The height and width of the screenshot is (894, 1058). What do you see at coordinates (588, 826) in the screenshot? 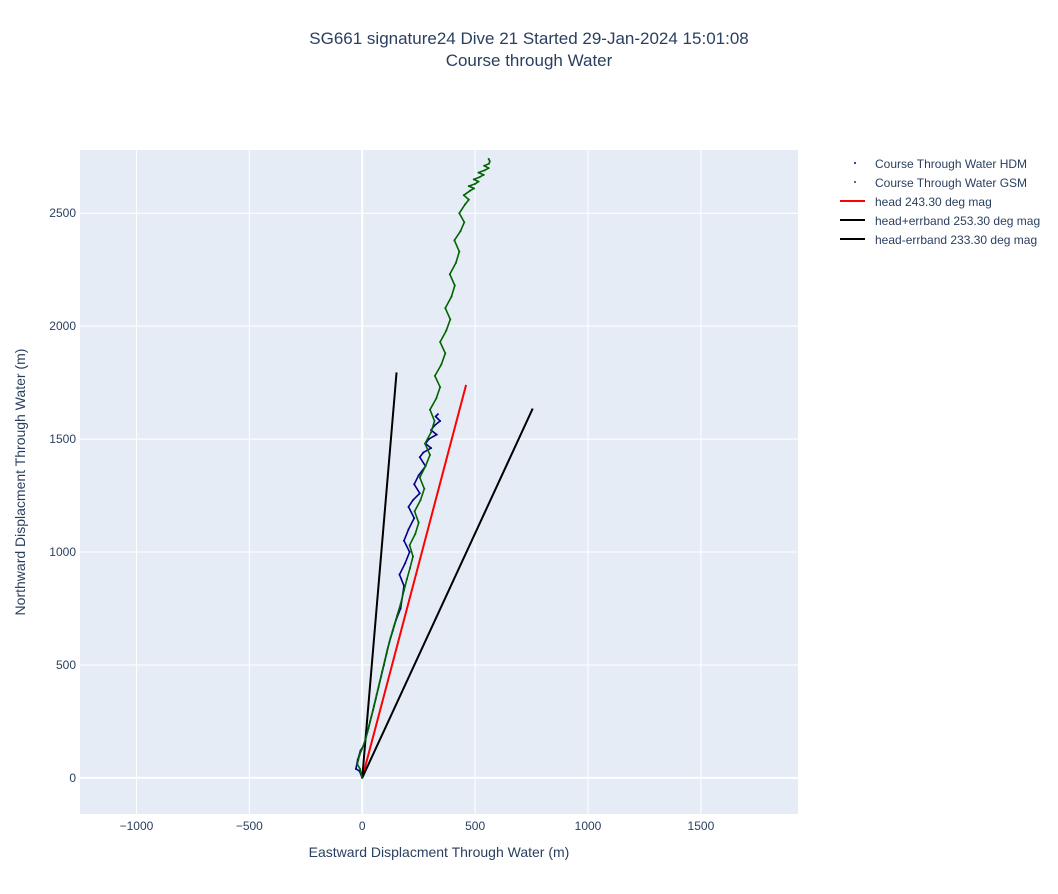
I see `x-tick-label: 1000` at bounding box center [588, 826].